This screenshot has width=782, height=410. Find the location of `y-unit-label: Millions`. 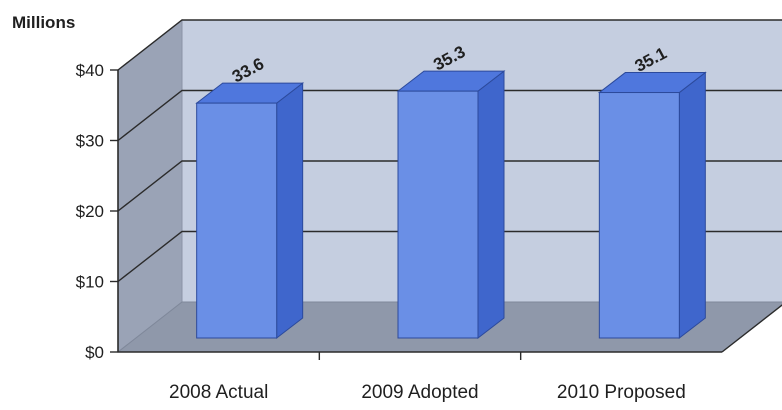

y-unit-label: Millions is located at coordinates (43, 22).